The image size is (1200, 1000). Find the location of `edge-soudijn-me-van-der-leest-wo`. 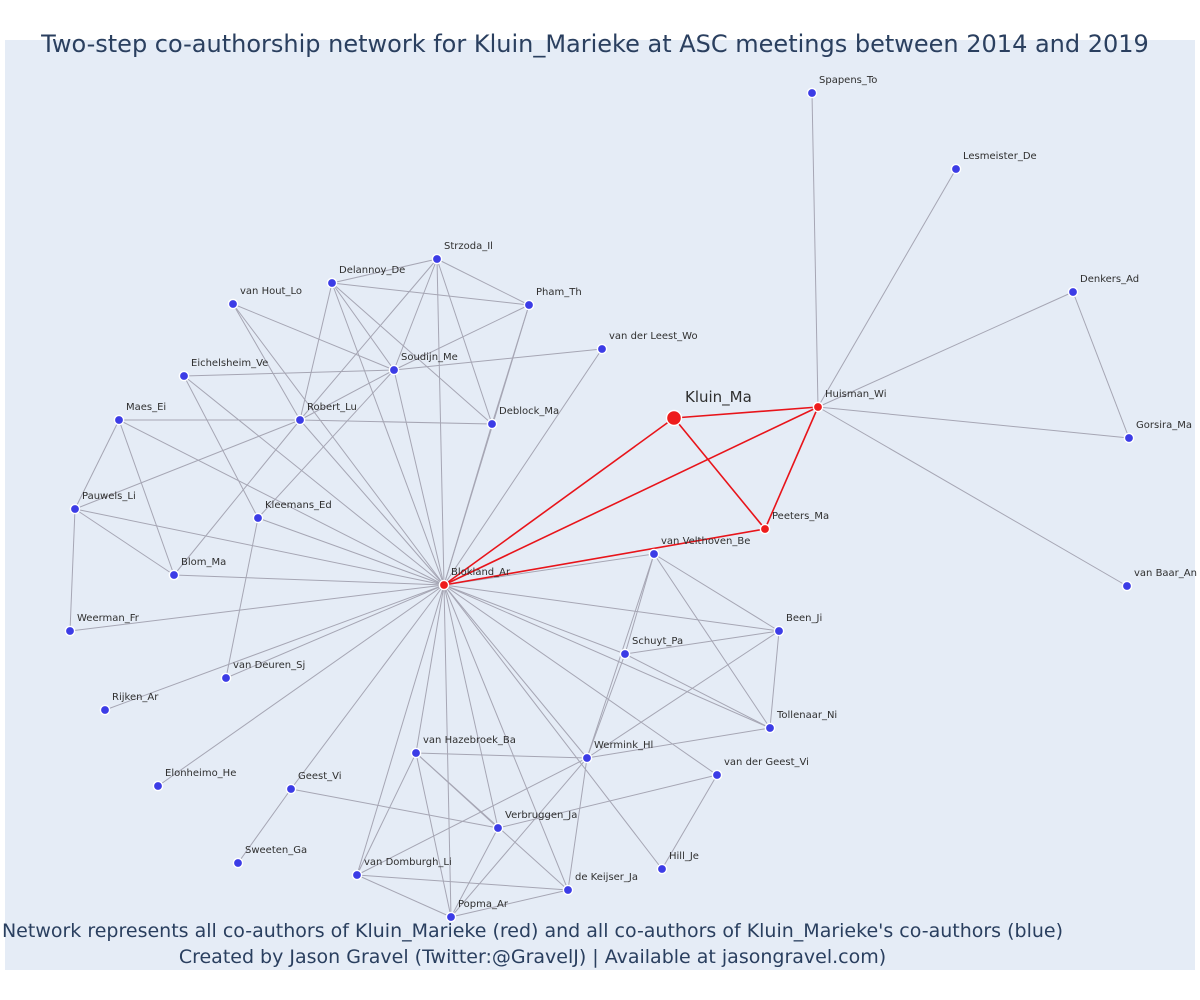

edge-soudijn-me-van-der-leest-wo is located at coordinates (498, 359).